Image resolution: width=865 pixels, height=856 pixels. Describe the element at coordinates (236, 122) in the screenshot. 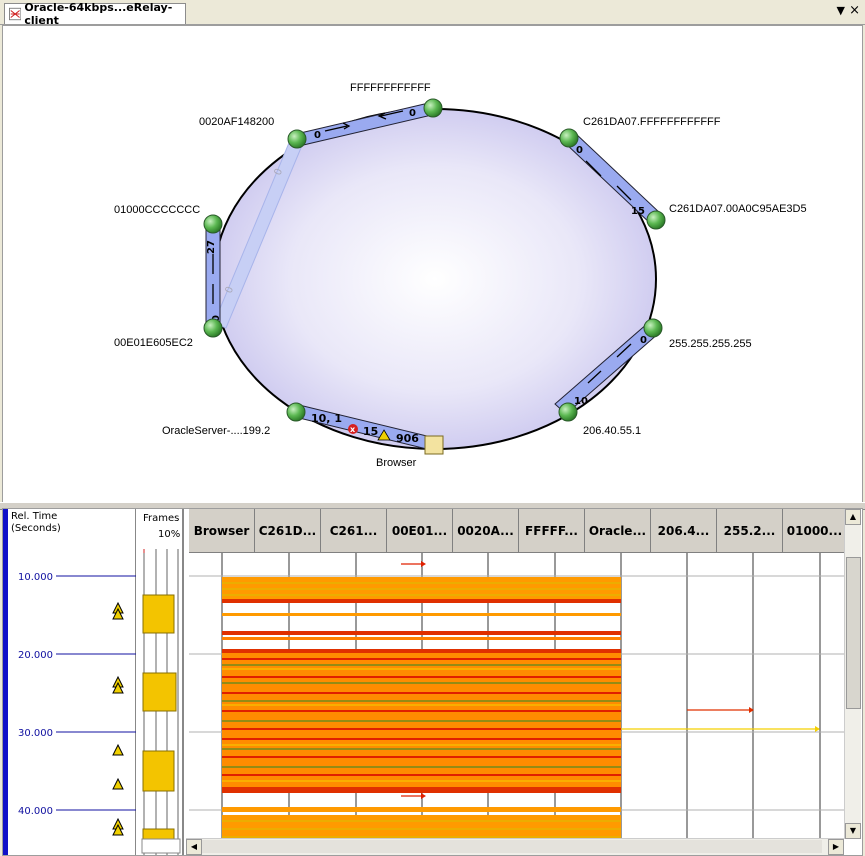

I see `node-label: 0020AF148200` at that location.